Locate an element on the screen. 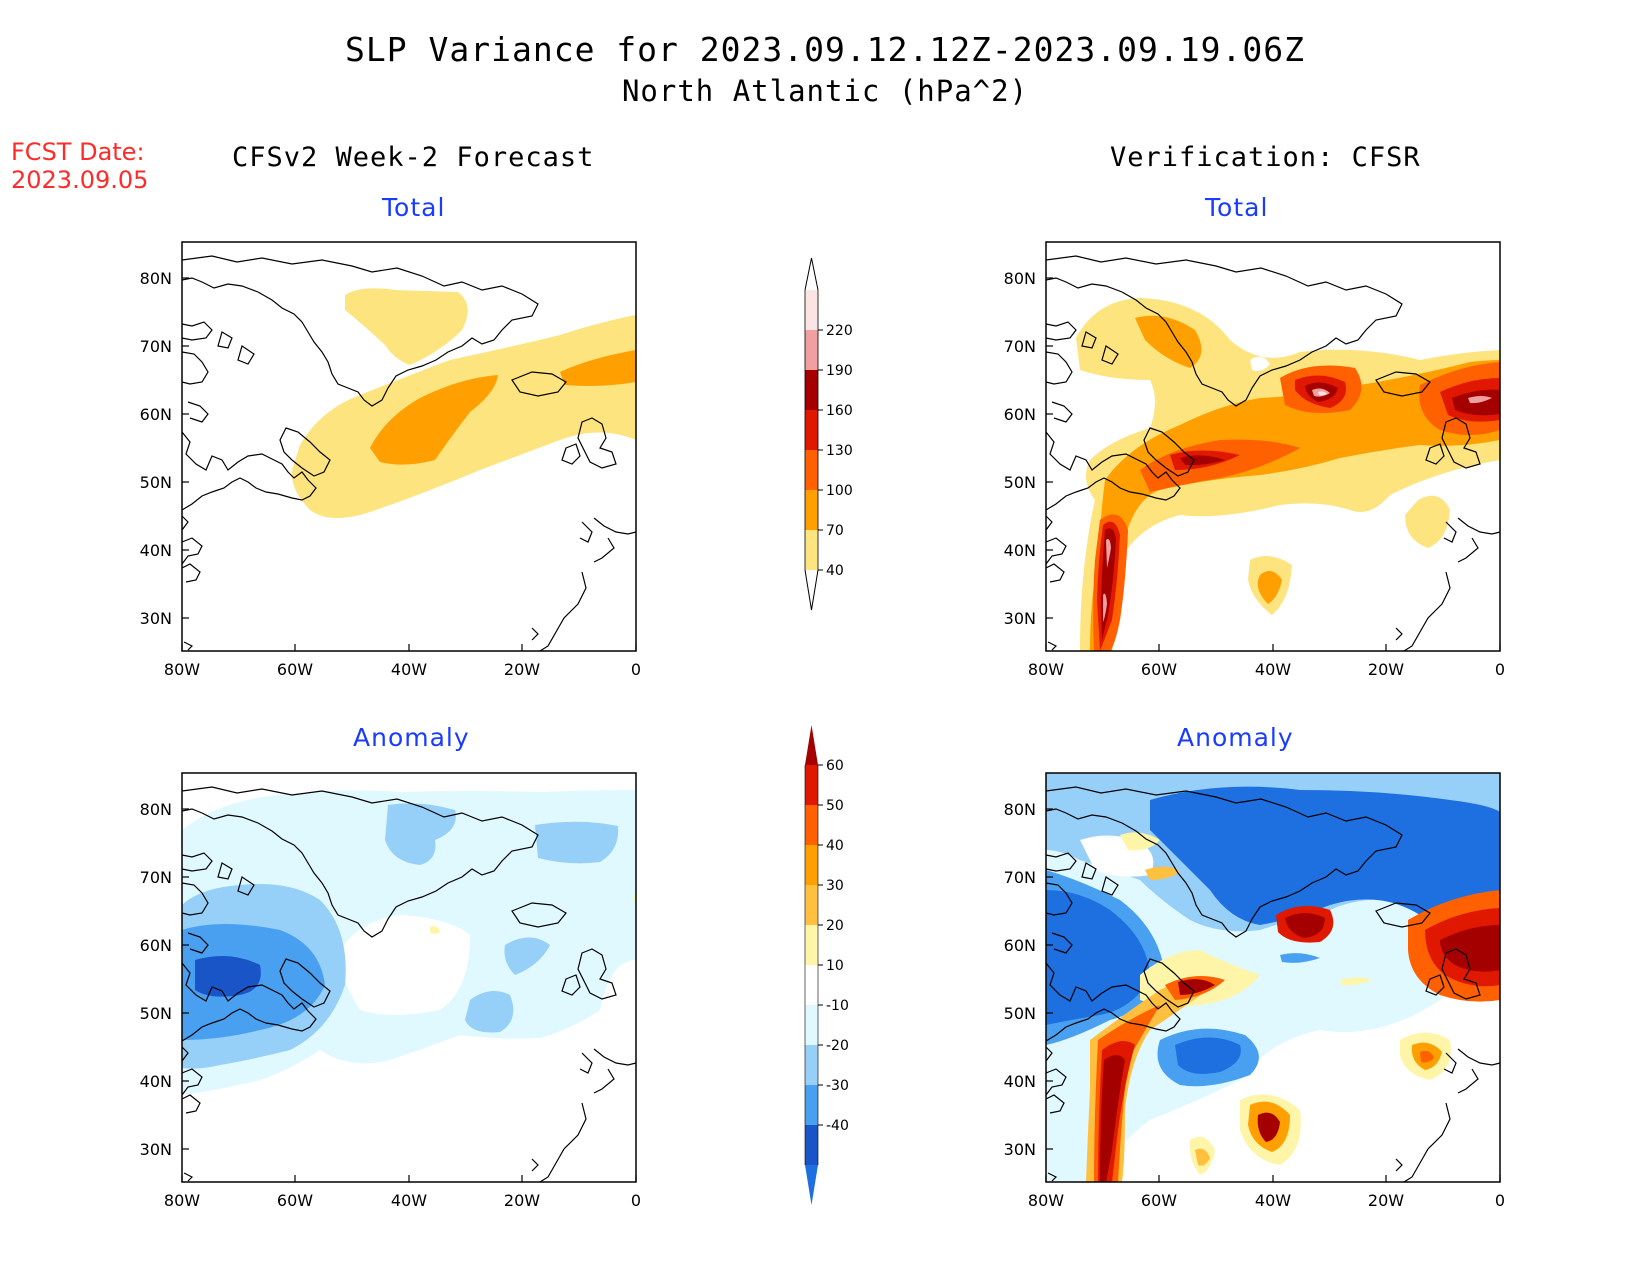 This screenshot has height=1275, width=1650. verification-total-map is located at coordinates (1273, 446).